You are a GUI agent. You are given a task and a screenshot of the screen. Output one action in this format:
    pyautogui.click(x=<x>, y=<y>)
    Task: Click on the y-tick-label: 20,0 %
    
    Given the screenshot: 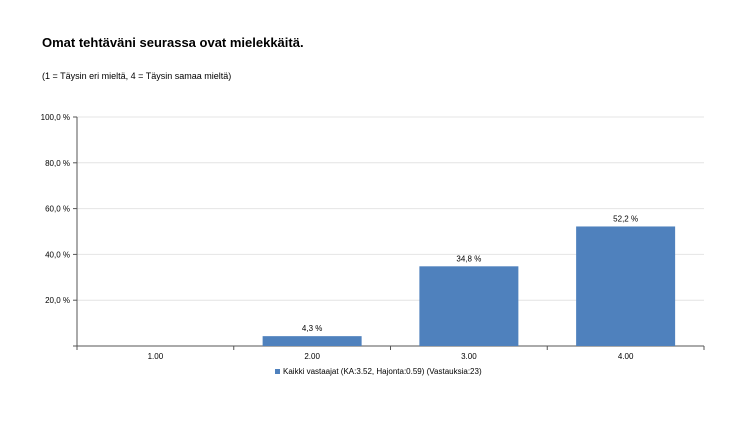 What is the action you would take?
    pyautogui.click(x=57, y=300)
    